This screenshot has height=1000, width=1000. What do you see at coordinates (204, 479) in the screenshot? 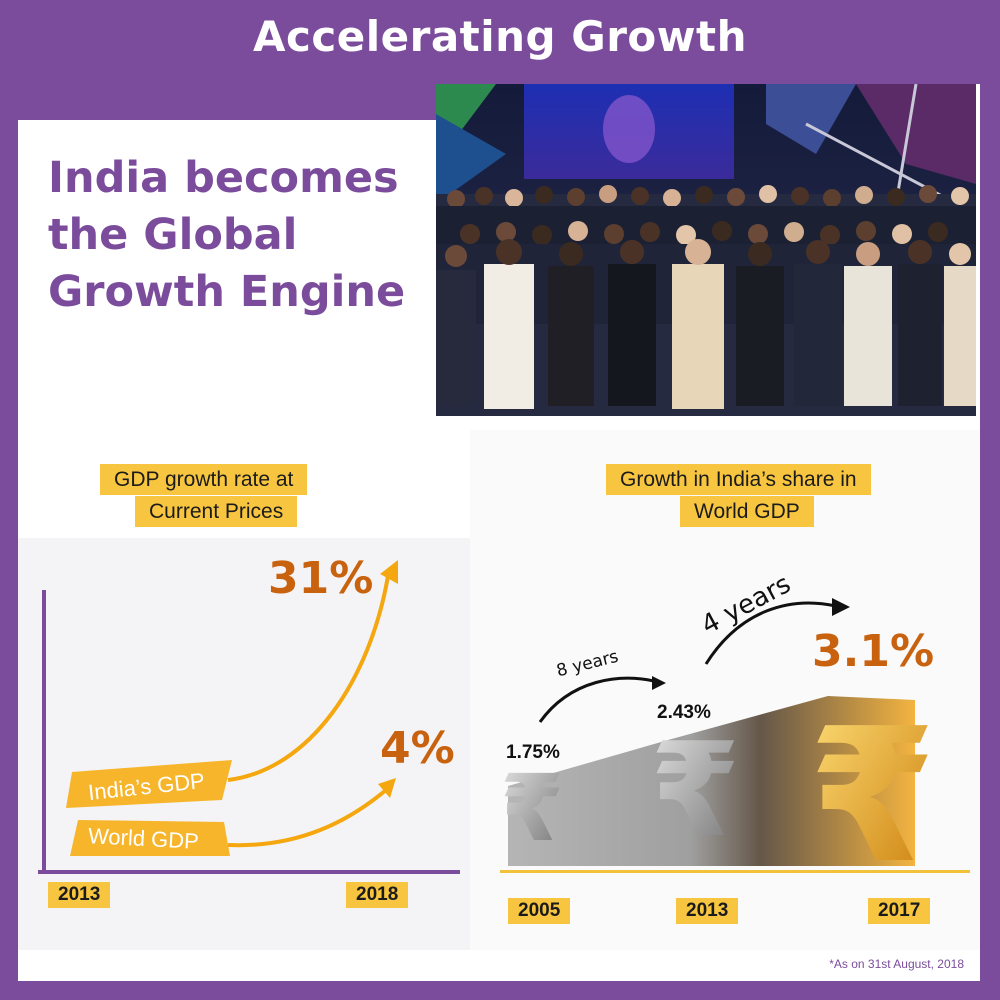
I see `gdp-growth-label-line-1: GDP growth rate at` at bounding box center [204, 479].